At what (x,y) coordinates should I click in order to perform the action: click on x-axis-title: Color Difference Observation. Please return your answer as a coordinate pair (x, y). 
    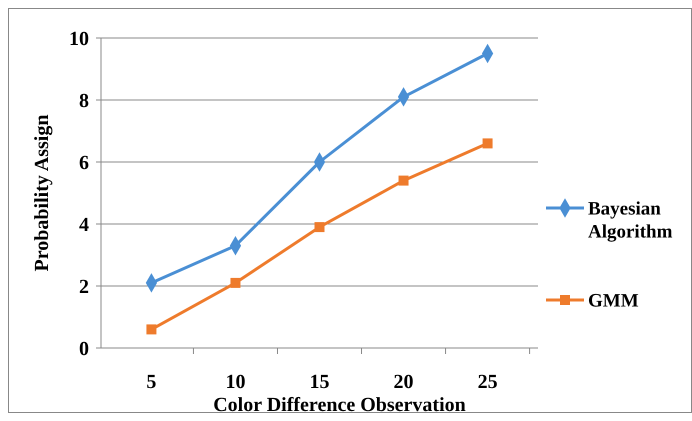
    Looking at the image, I should click on (339, 405).